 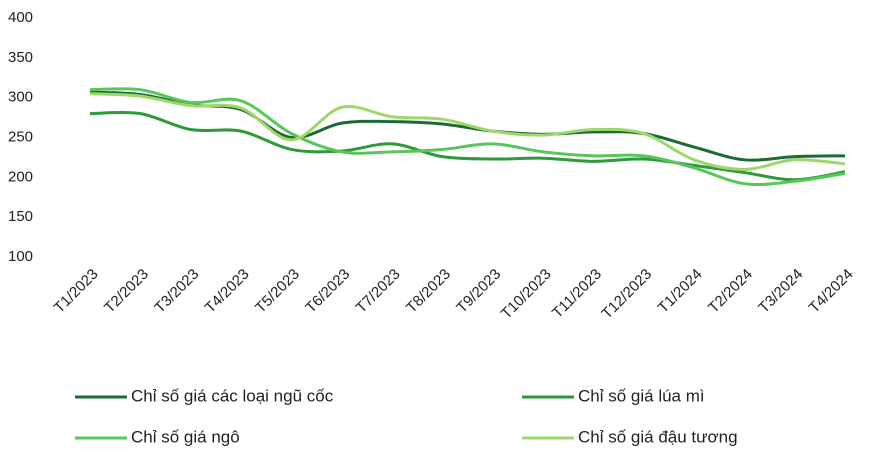 What do you see at coordinates (20, 57) in the screenshot?
I see `y-tick-label: 350` at bounding box center [20, 57].